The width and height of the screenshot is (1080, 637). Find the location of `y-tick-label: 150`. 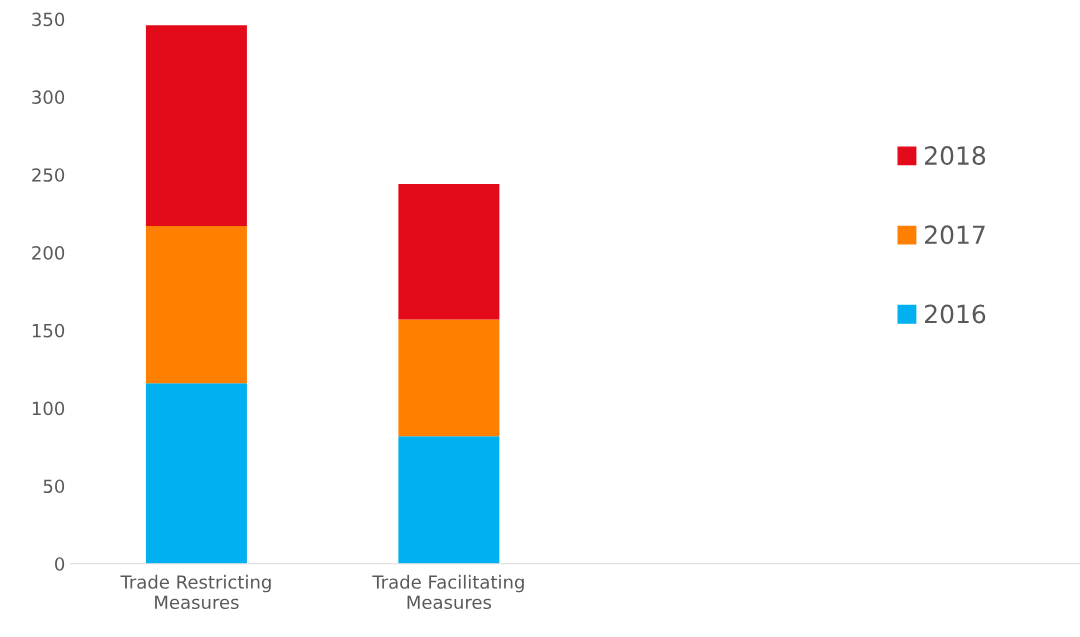

y-tick-label: 150 is located at coordinates (48, 330).